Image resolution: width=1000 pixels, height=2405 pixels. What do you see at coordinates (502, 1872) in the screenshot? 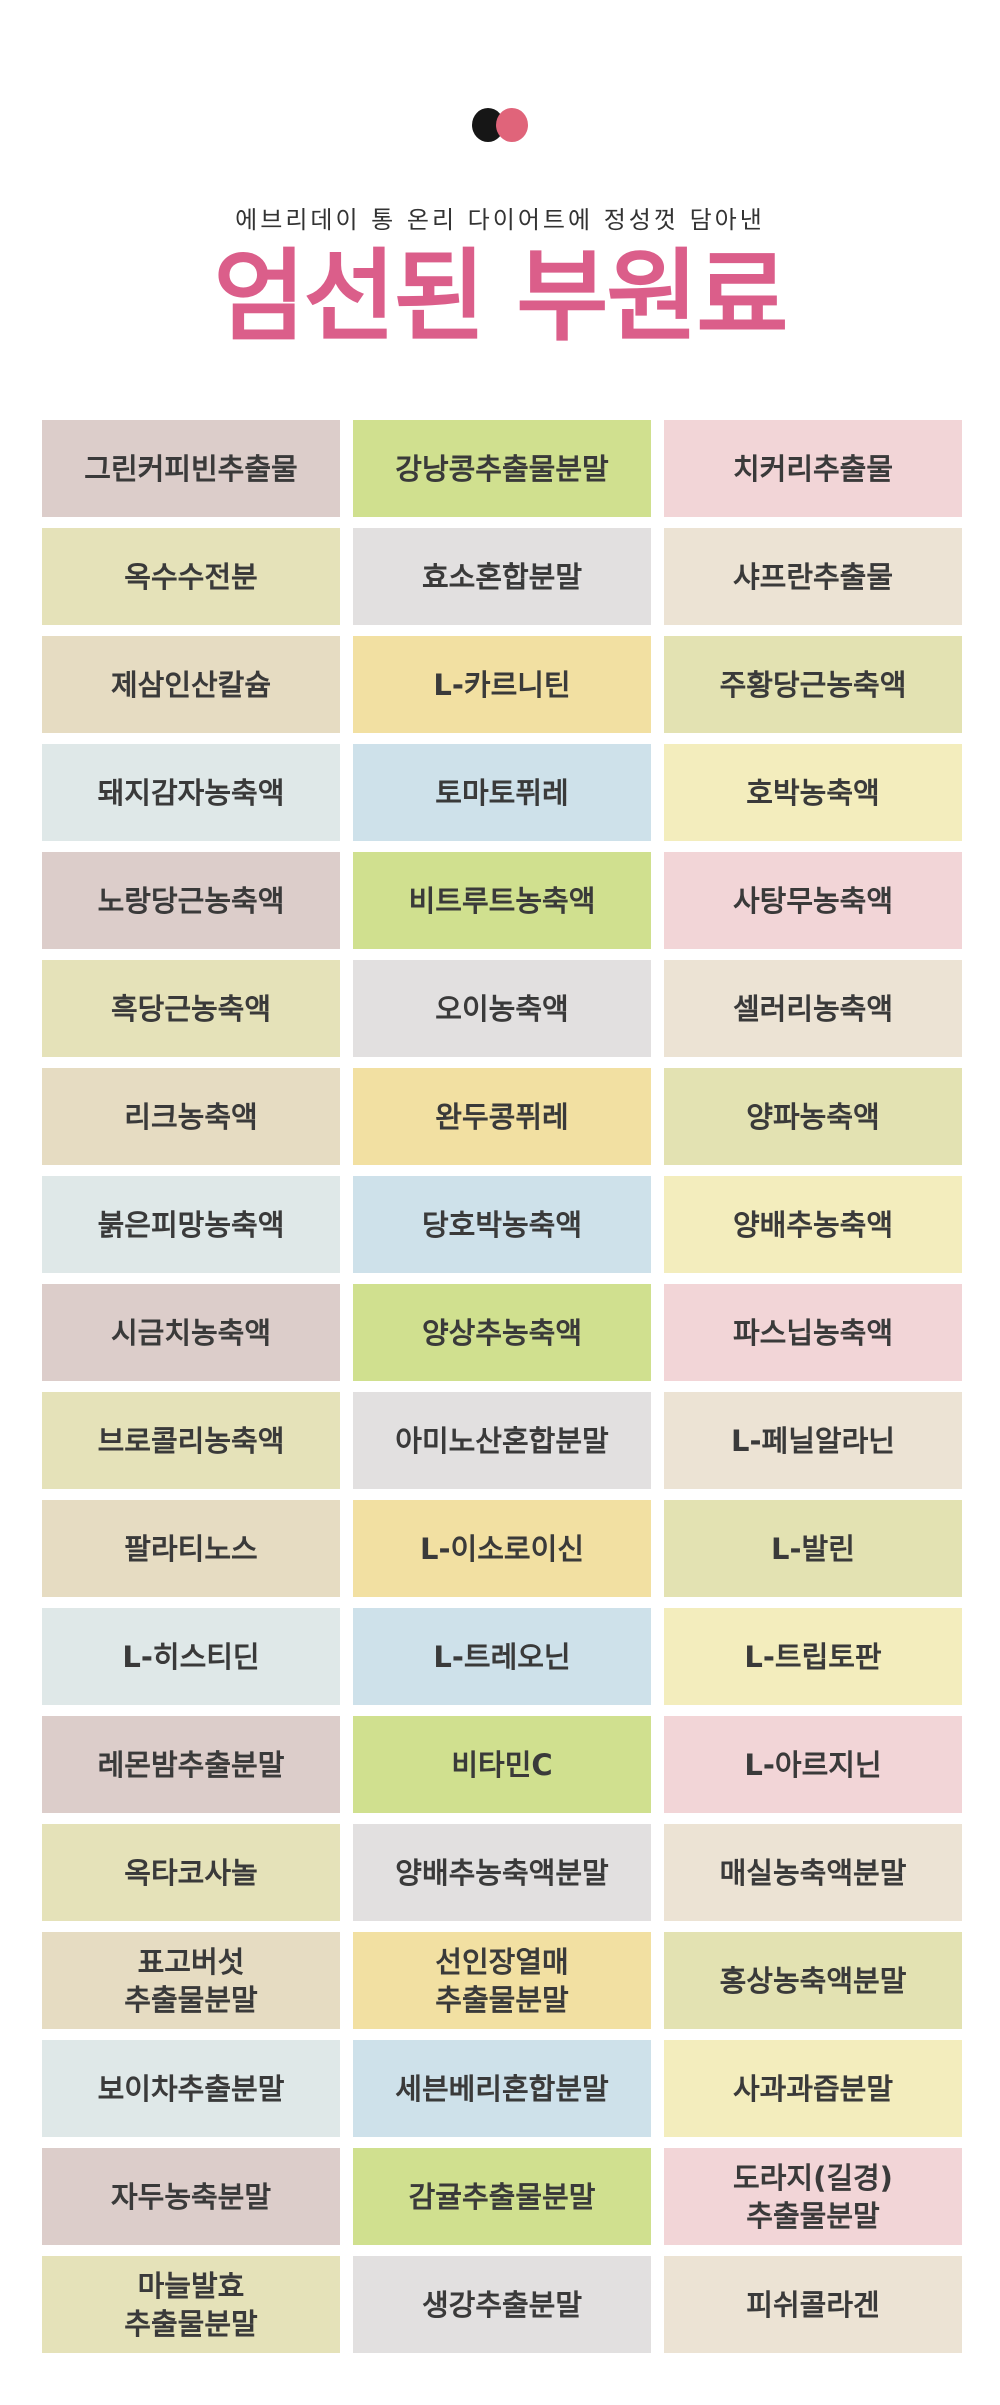
I see `ingredient-cell: 양배추농축액분말` at bounding box center [502, 1872].